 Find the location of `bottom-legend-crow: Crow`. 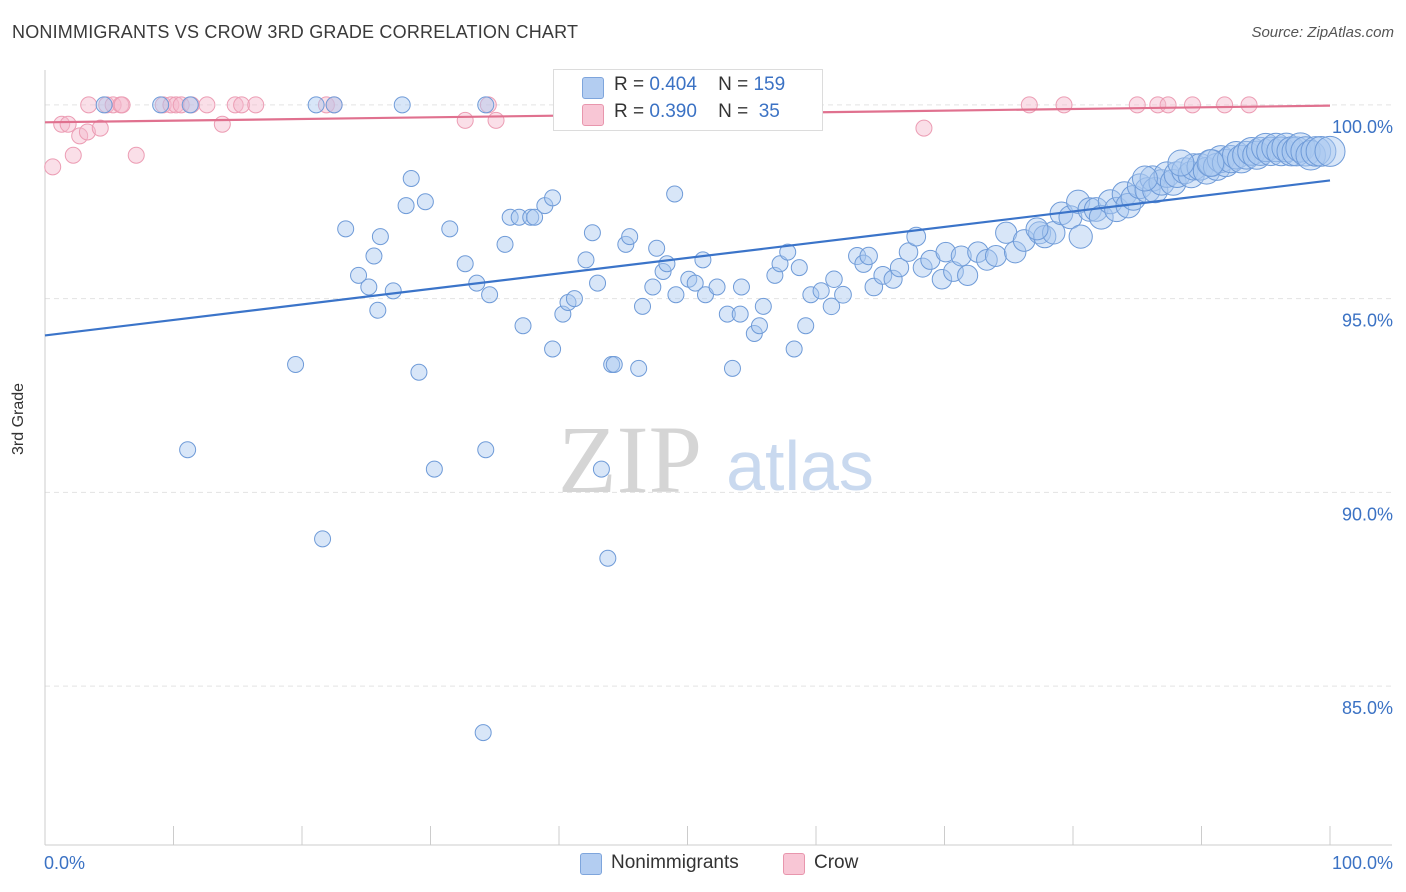

bottom-legend-crow: Crow is located at coordinates (836, 862).